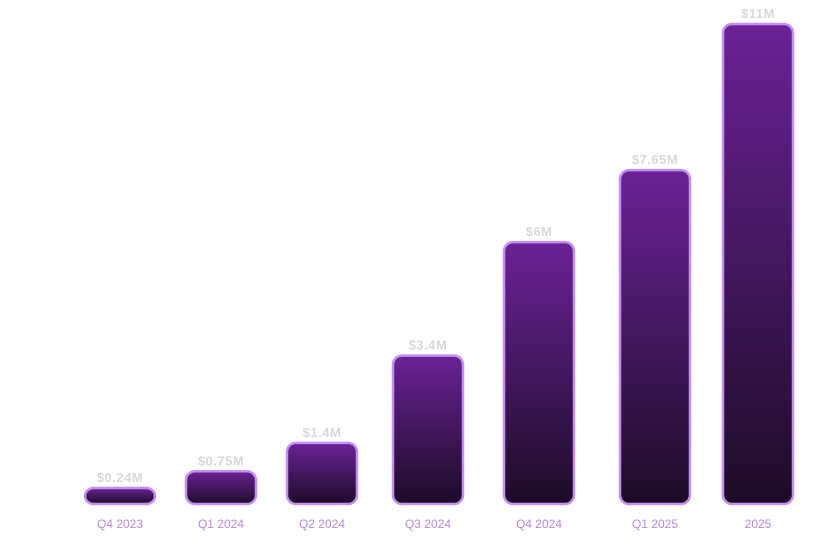 The image size is (828, 554). I want to click on bar-q4-2023, so click(120, 496).